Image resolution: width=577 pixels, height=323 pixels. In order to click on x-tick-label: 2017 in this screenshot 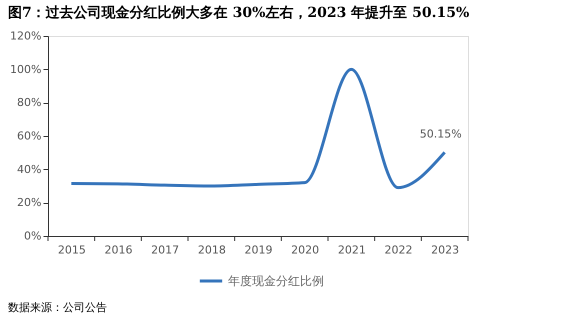, I will do `click(165, 250)`.